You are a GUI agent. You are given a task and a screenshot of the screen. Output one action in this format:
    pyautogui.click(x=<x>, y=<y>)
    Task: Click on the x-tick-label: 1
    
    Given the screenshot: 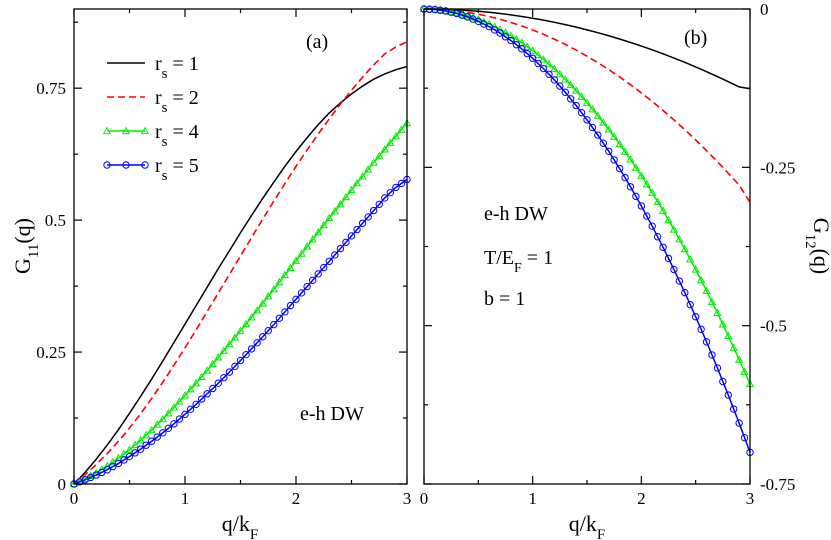 What is the action you would take?
    pyautogui.click(x=185, y=498)
    